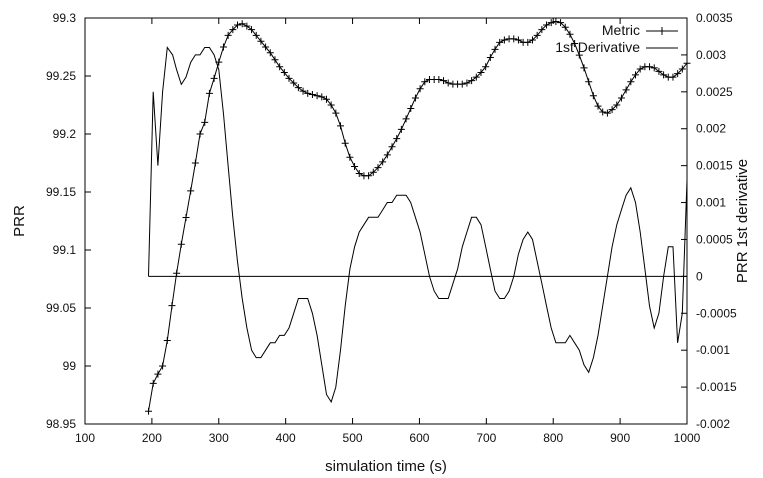 The height and width of the screenshot is (478, 763). Describe the element at coordinates (711, 203) in the screenshot. I see `y2-tick-label: 0.001` at that location.